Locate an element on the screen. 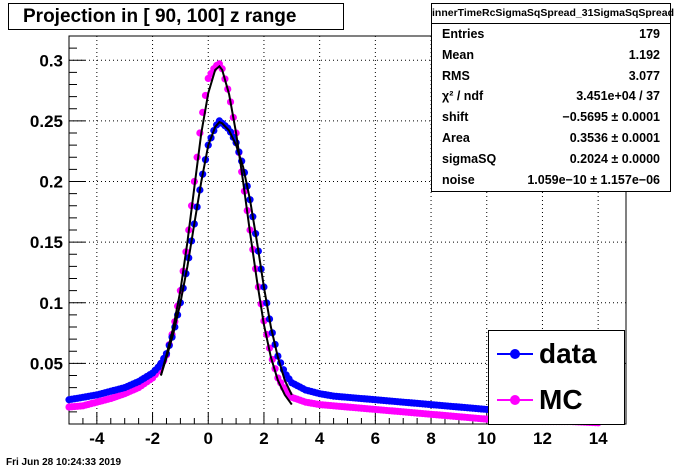 The height and width of the screenshot is (471, 696). stats-label: Mean is located at coordinates (458, 54).